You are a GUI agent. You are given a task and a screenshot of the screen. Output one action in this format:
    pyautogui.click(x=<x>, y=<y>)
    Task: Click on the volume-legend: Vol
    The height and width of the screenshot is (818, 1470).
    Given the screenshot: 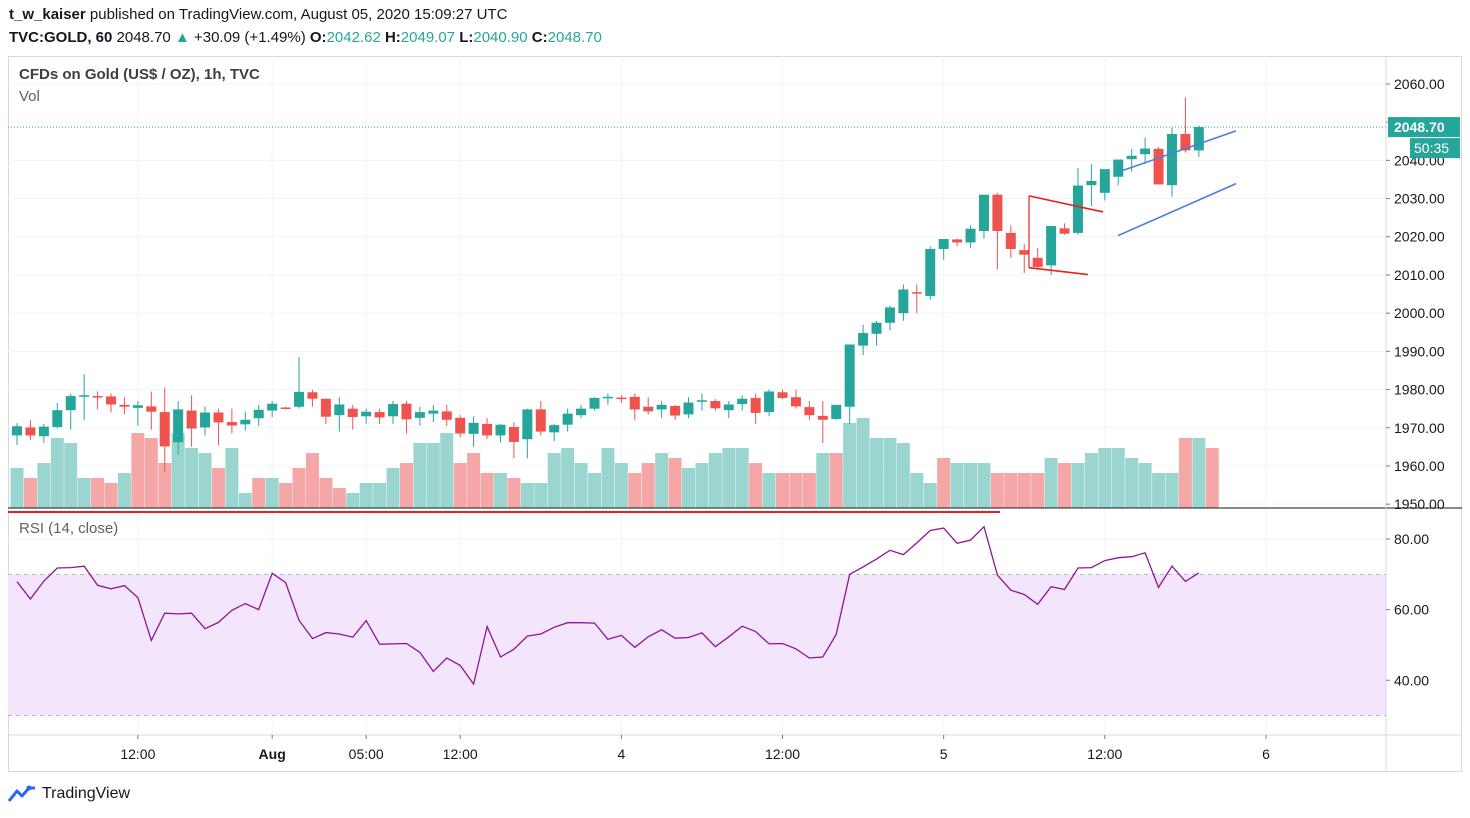 What is the action you would take?
    pyautogui.click(x=29, y=96)
    